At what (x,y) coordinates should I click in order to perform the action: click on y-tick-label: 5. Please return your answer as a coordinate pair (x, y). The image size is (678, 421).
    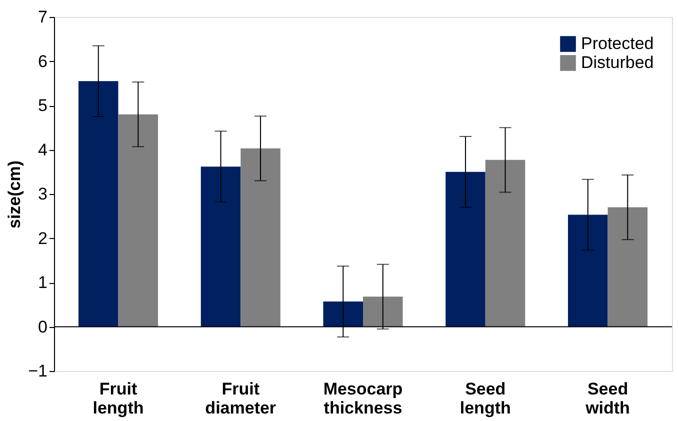
    Looking at the image, I should click on (43, 105).